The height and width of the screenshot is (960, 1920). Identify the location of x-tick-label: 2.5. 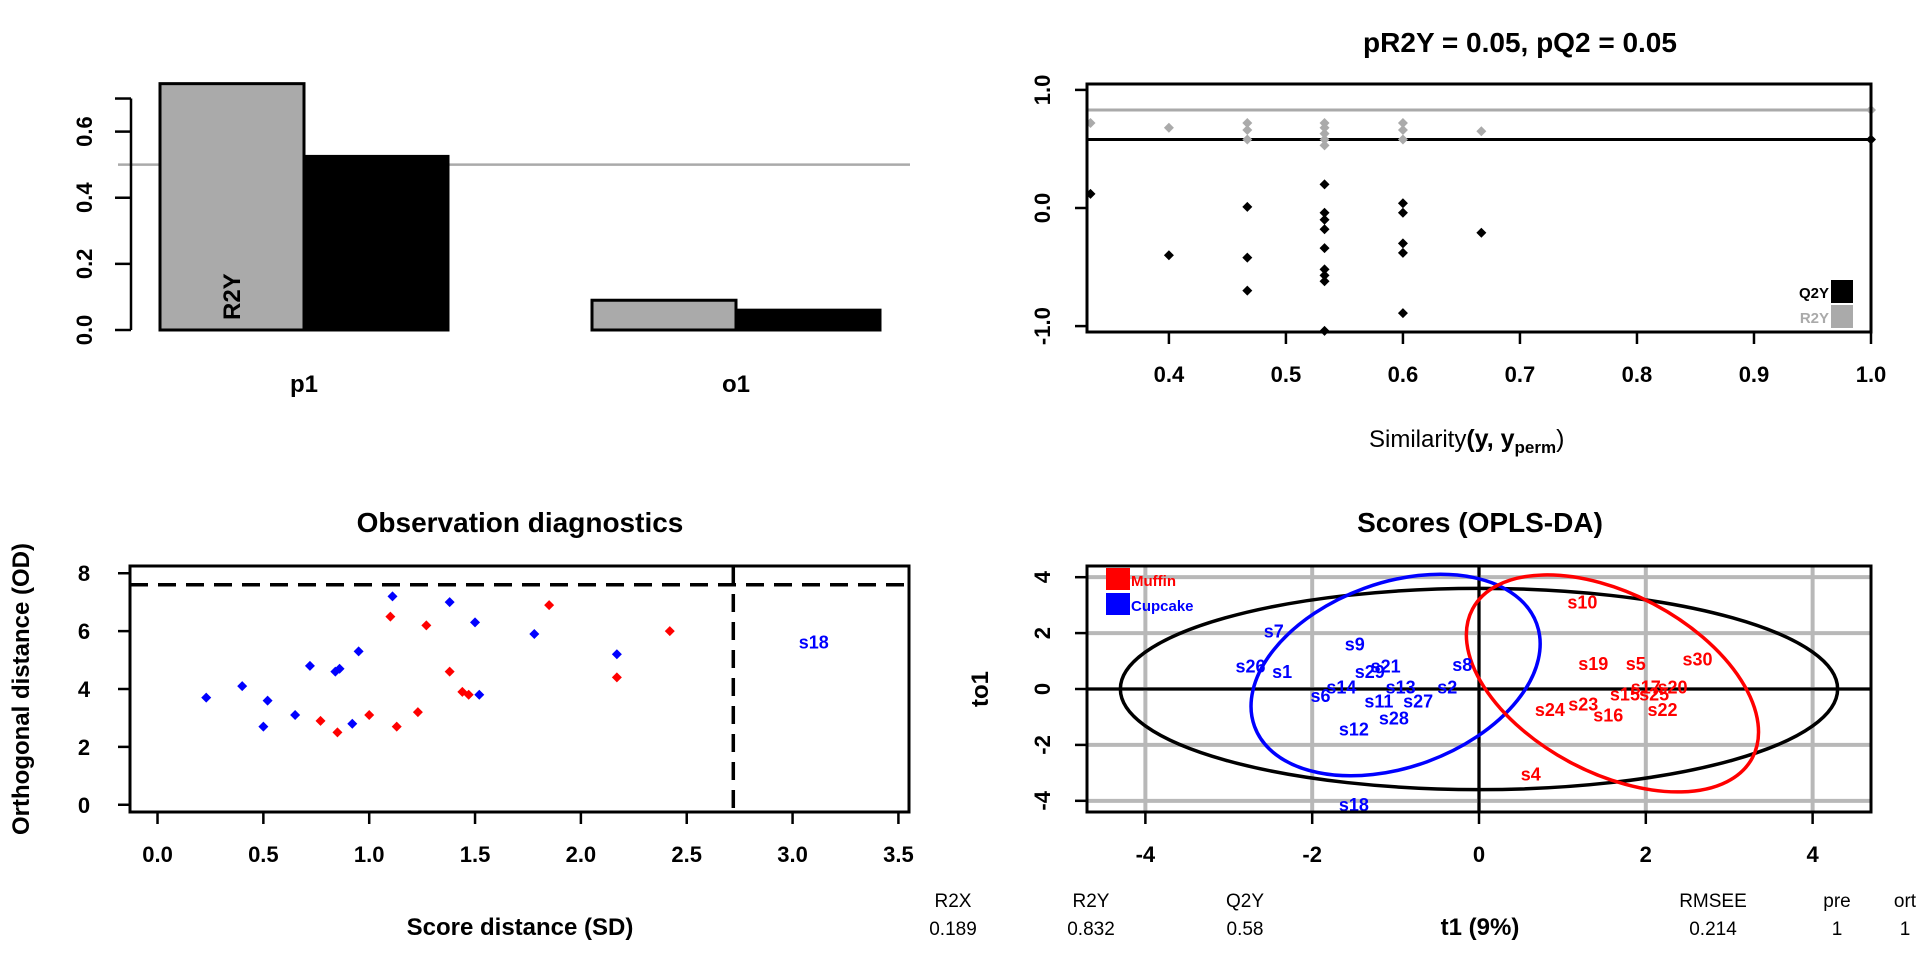
(686, 854).